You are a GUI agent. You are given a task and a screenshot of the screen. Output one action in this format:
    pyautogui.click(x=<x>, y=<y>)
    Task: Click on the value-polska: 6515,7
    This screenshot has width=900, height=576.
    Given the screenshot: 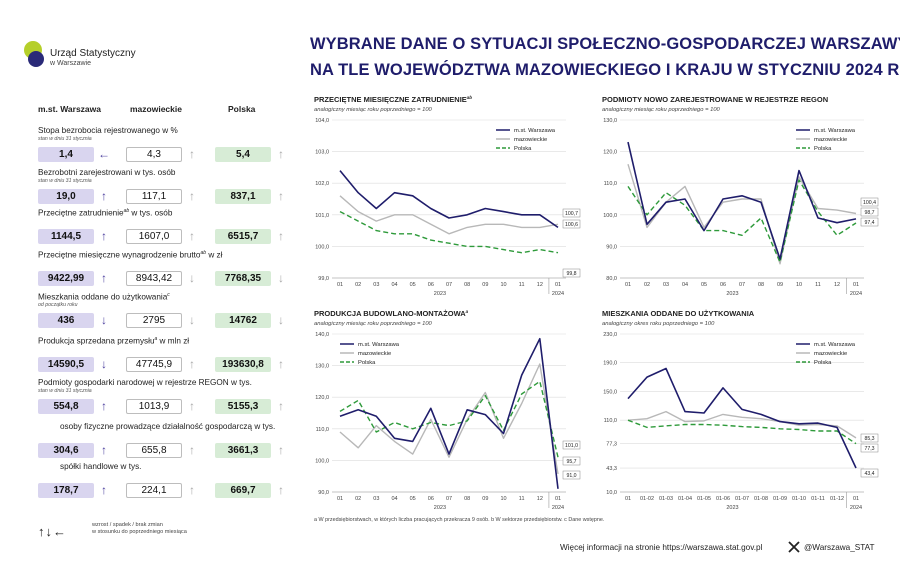 What is the action you would take?
    pyautogui.click(x=243, y=236)
    